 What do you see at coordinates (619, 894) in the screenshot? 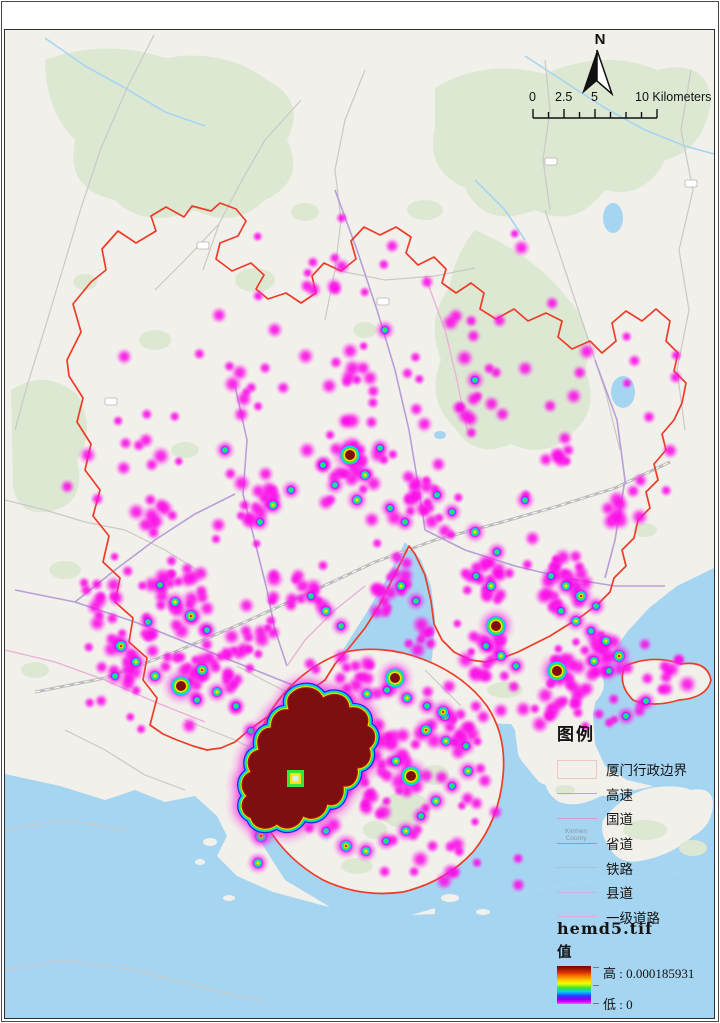
I see `legend-item-label: 县道` at bounding box center [619, 894].